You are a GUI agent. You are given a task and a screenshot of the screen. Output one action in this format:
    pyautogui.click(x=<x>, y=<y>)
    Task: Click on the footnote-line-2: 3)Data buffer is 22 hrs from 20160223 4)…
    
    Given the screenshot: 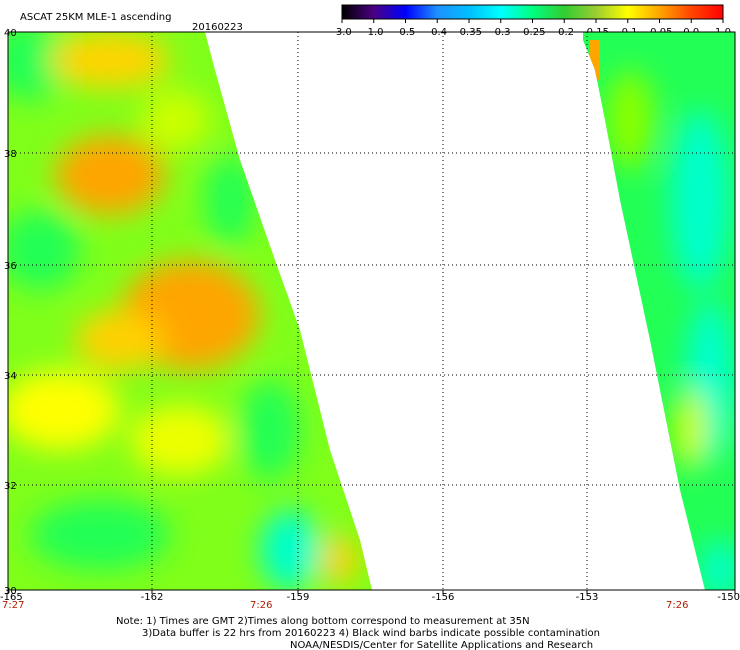 What is the action you would take?
    pyautogui.click(x=371, y=633)
    